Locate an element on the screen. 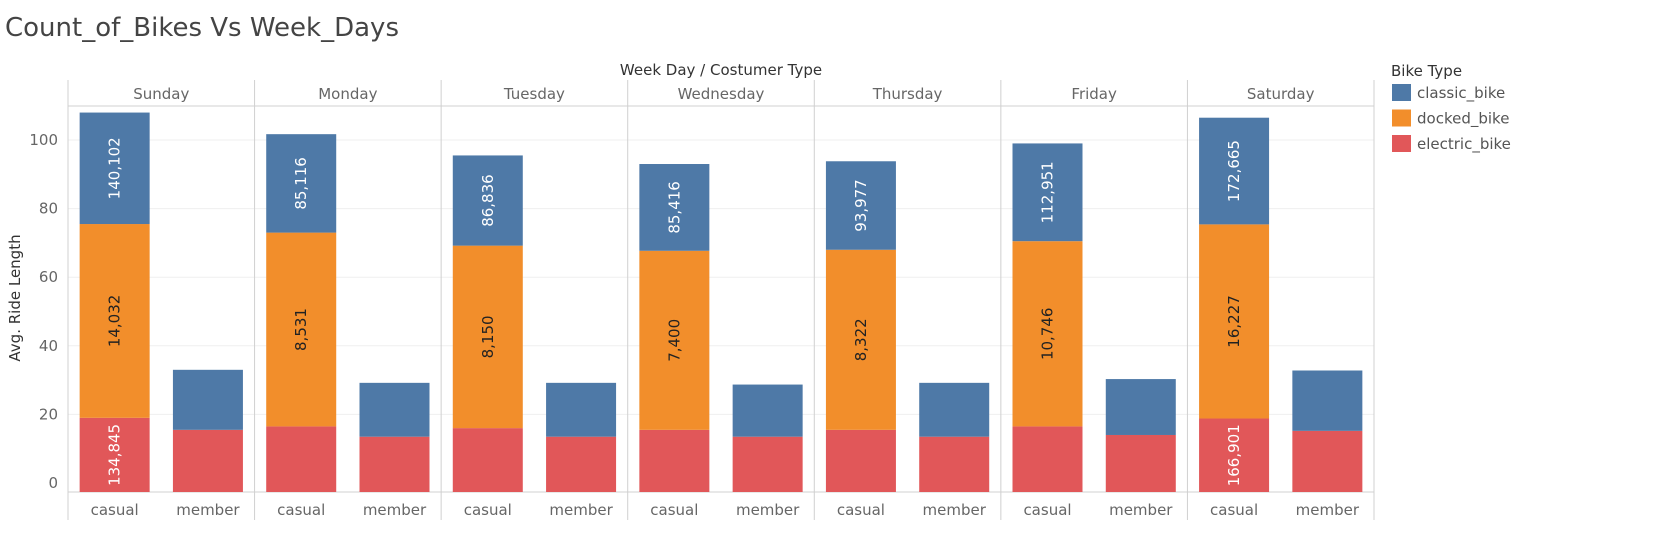 This screenshot has width=1656, height=551. bar-wednesday-member-electric-bike is located at coordinates (767, 464).